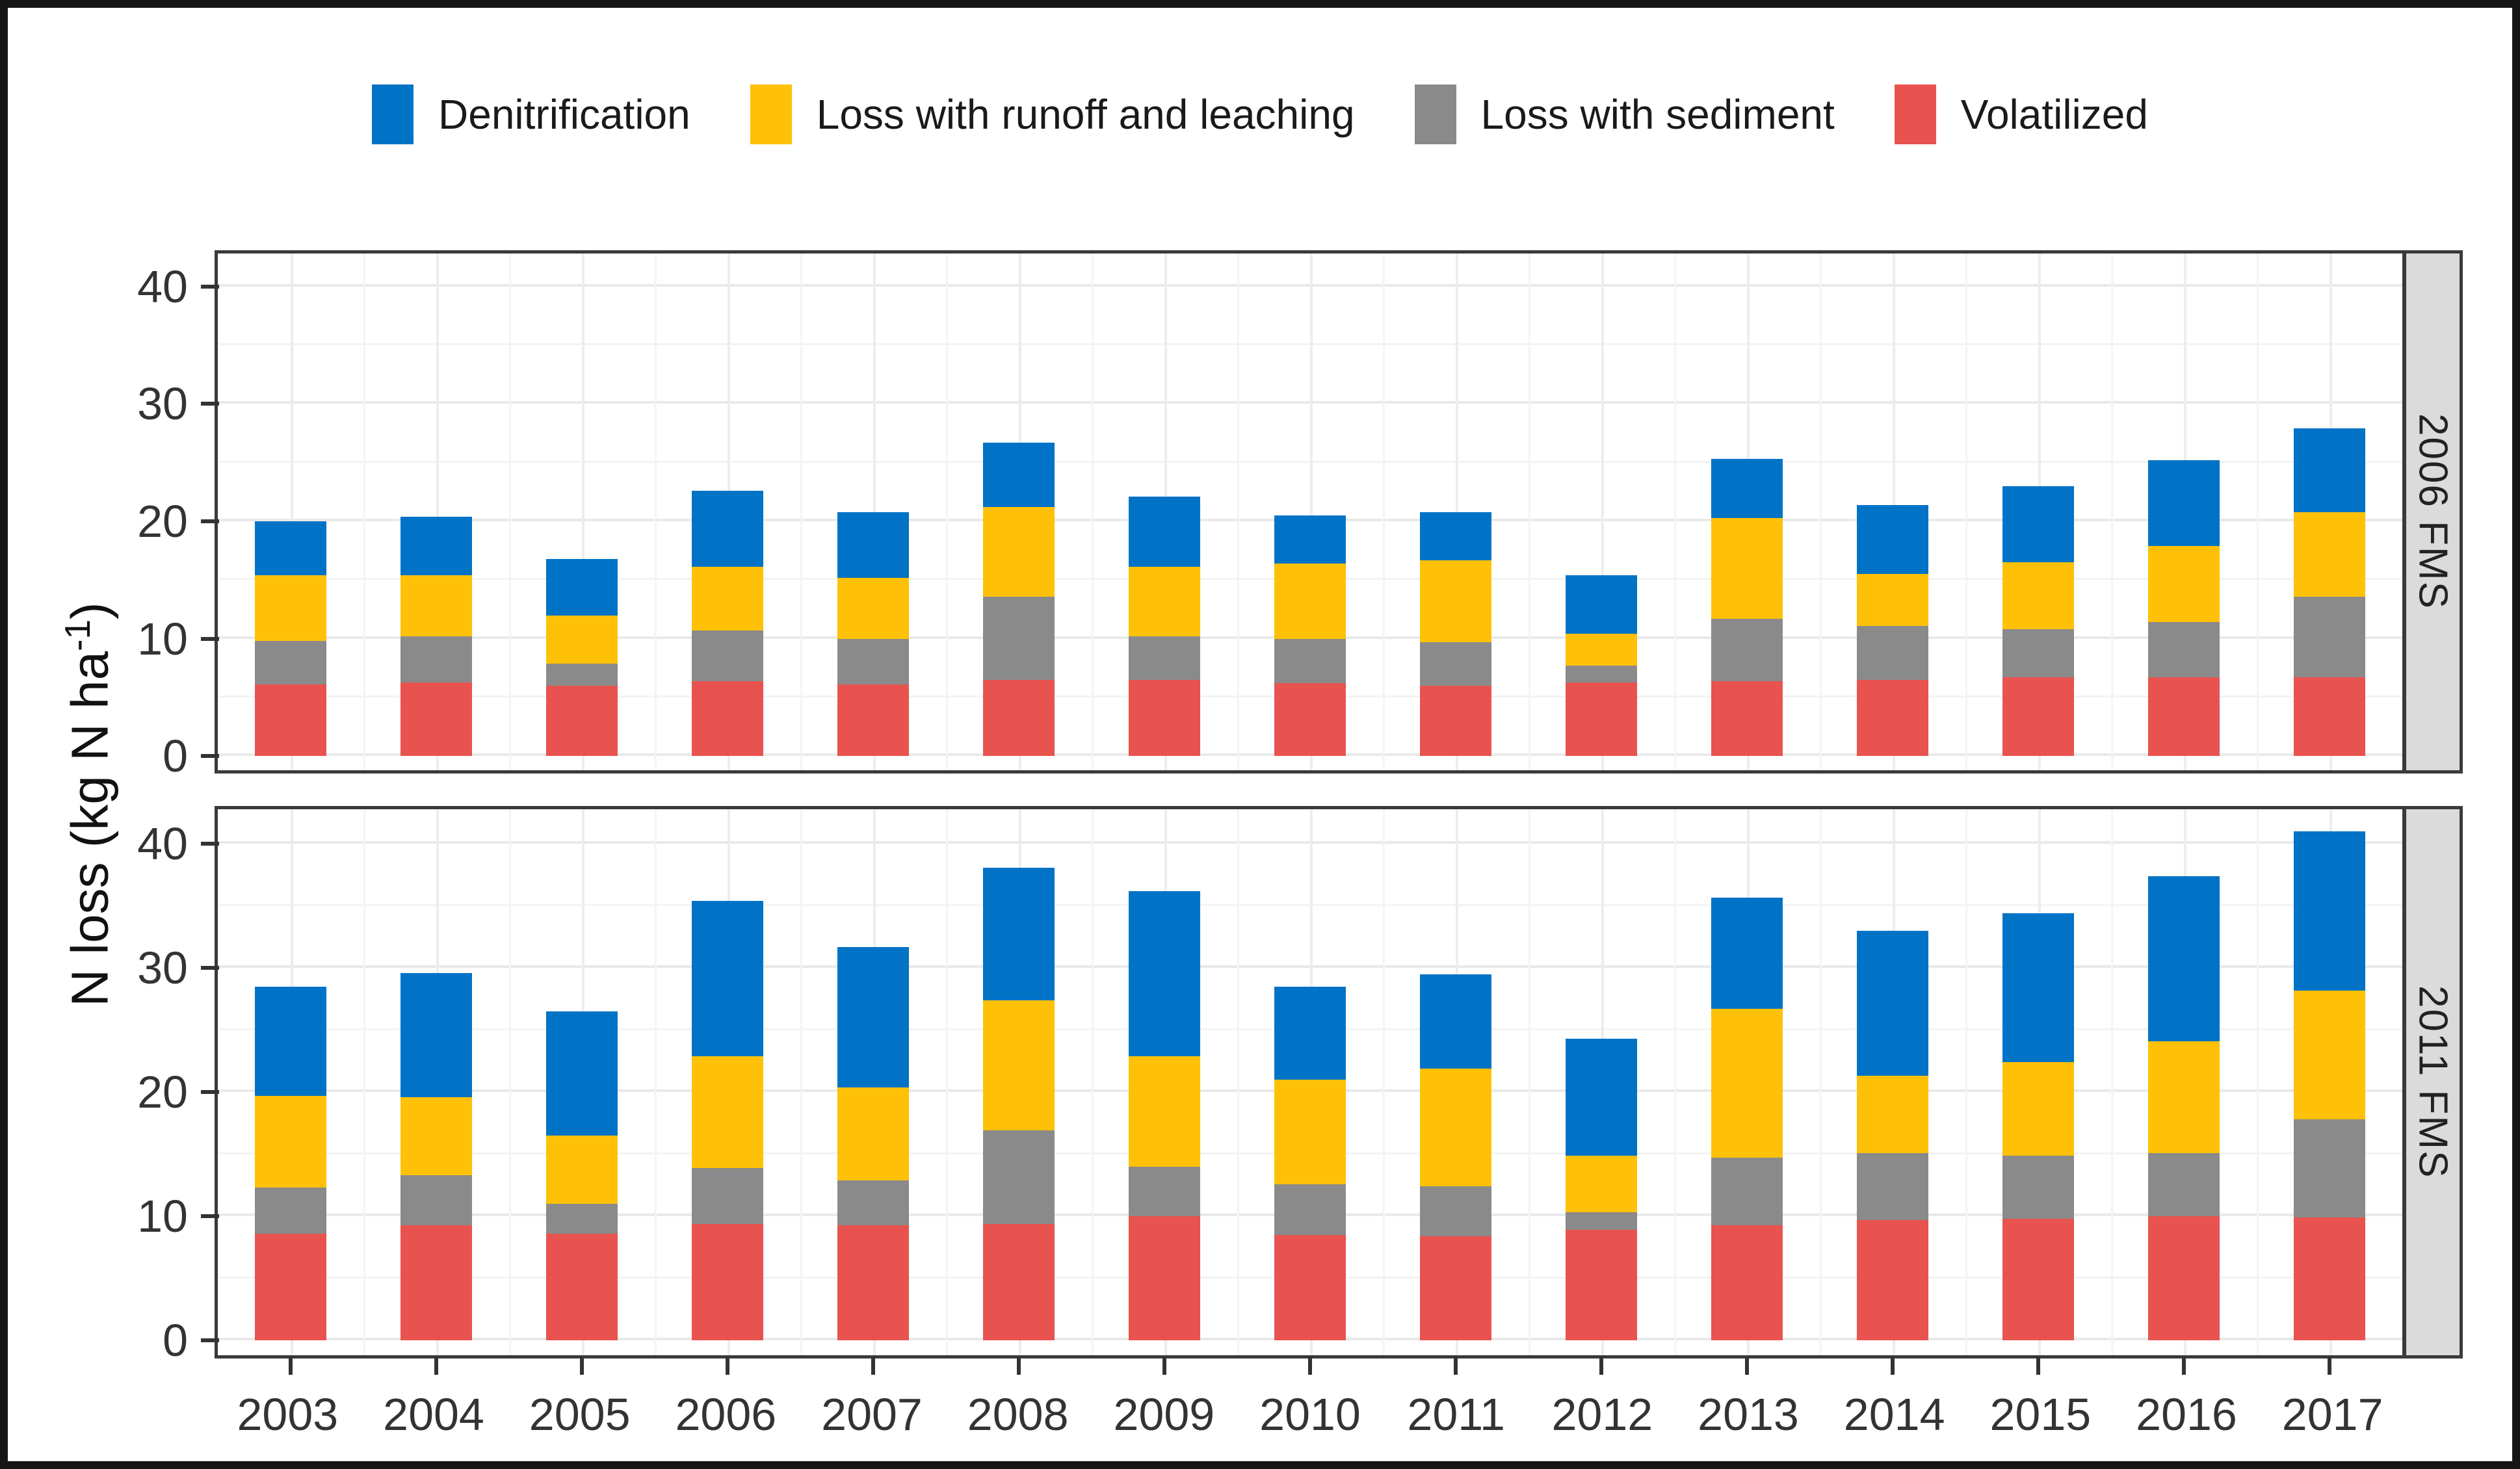 This screenshot has height=1469, width=2520. Describe the element at coordinates (2186, 1414) in the screenshot. I see `x-tick-label: 2016` at that location.